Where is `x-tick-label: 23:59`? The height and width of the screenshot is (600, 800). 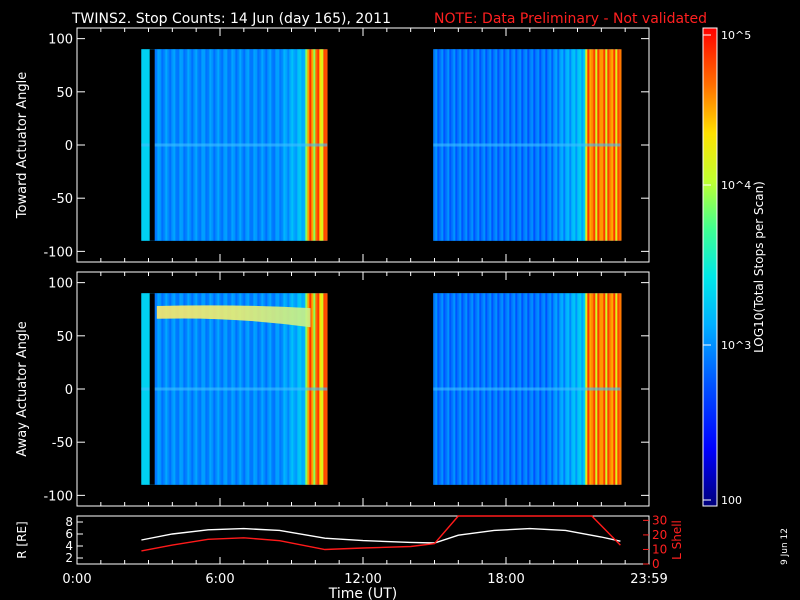
x-tick-label: 23:59 is located at coordinates (648, 579).